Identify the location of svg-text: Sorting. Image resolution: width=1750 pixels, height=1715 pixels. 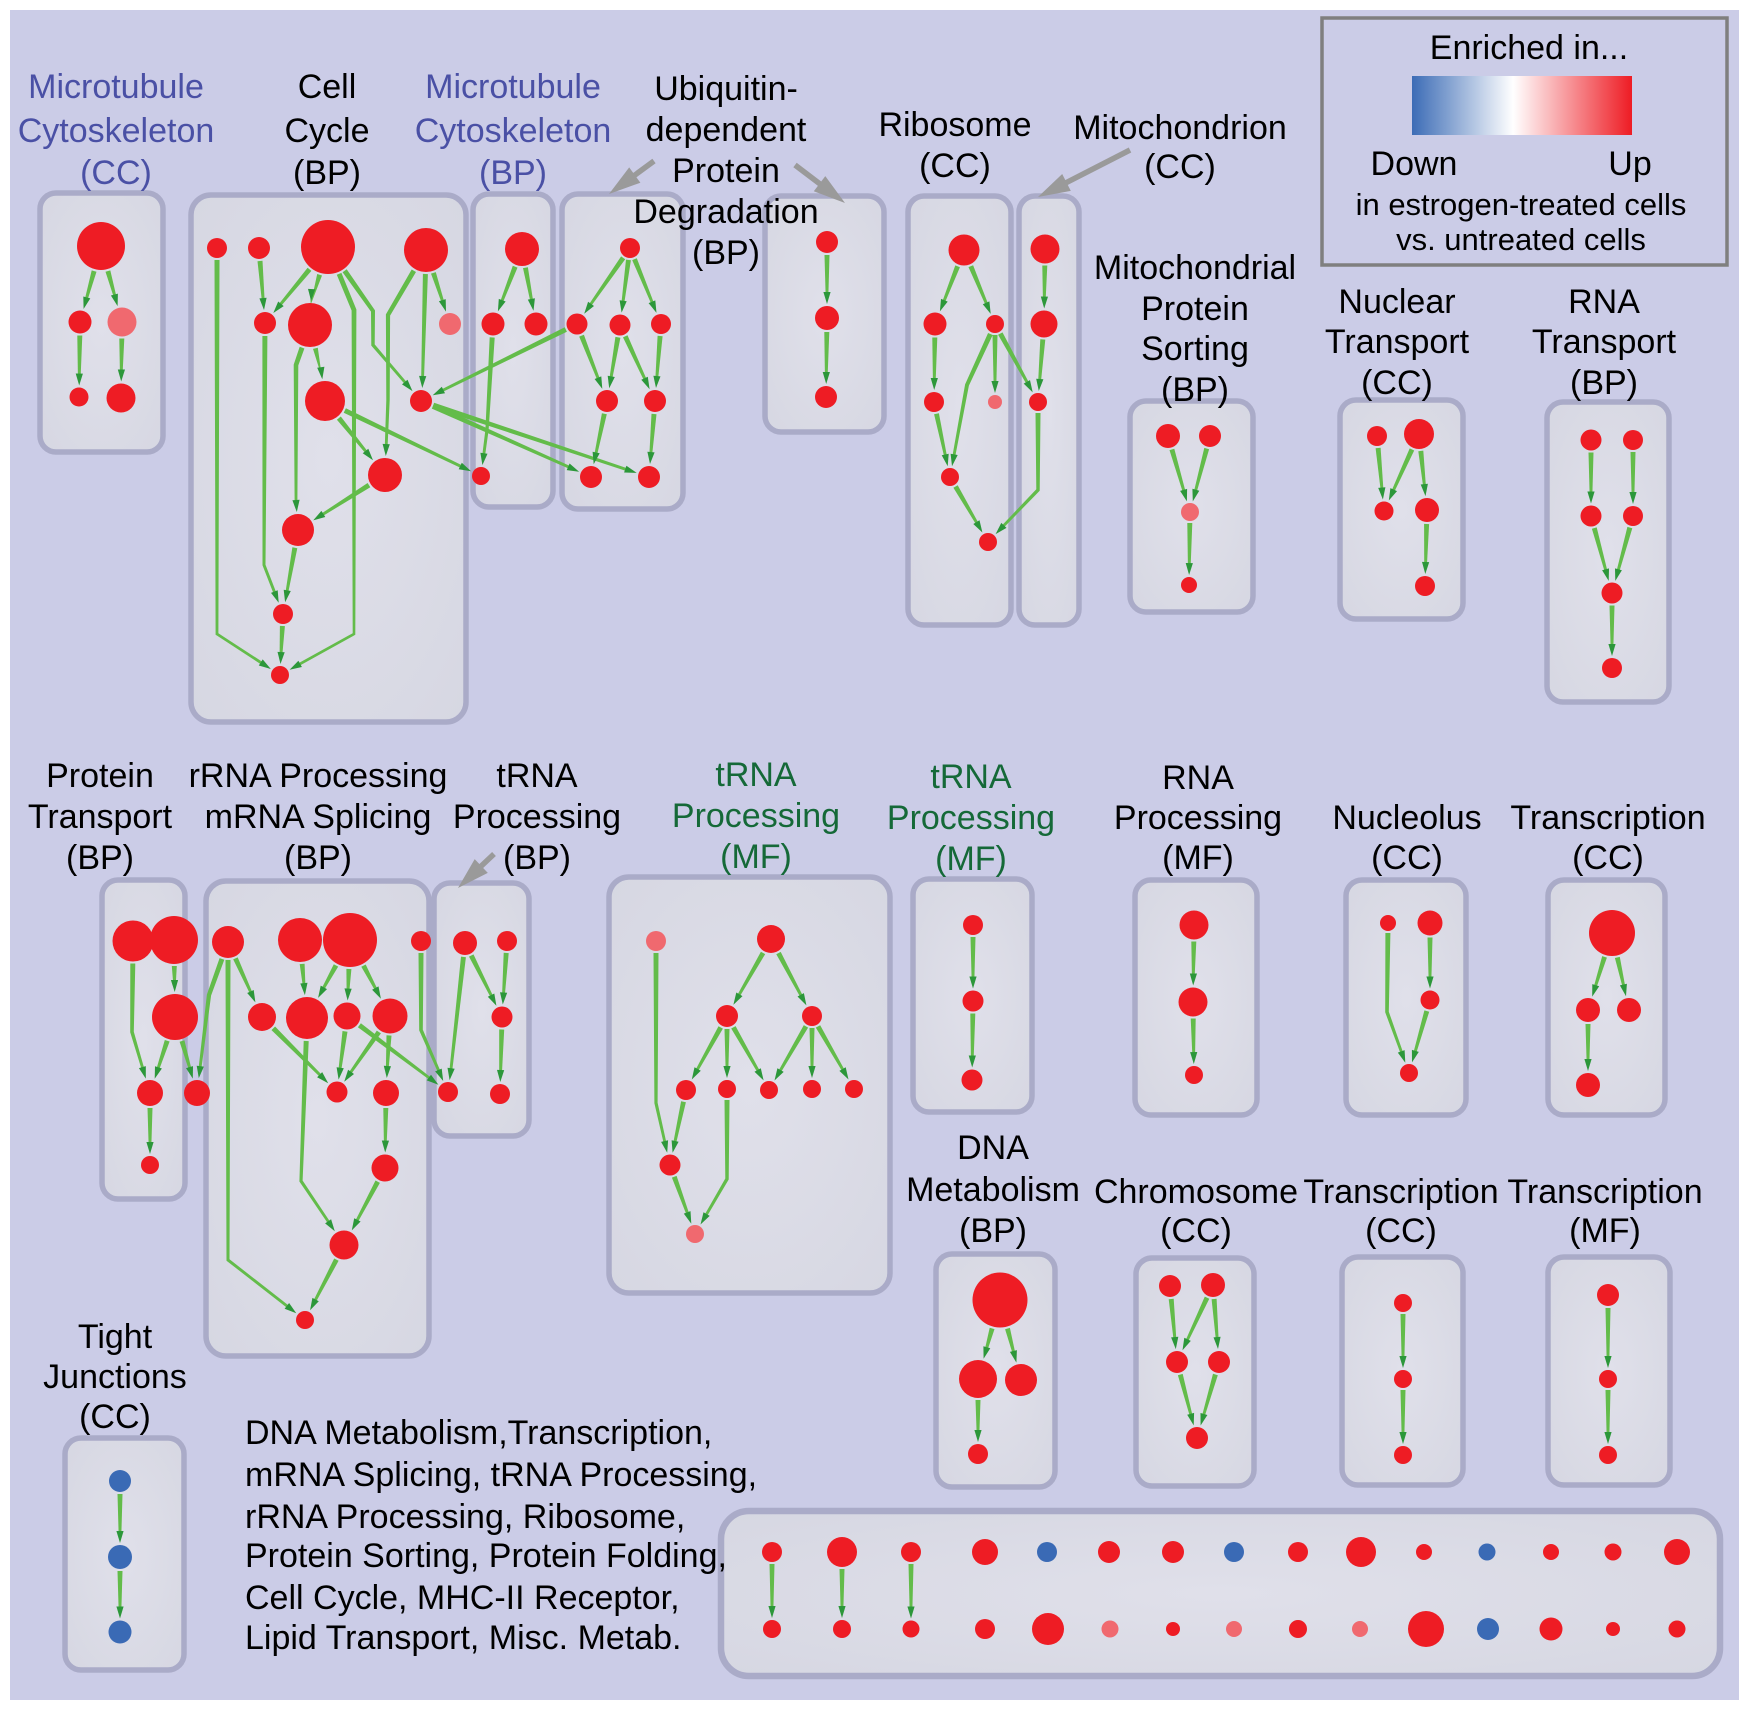
(1195, 349).